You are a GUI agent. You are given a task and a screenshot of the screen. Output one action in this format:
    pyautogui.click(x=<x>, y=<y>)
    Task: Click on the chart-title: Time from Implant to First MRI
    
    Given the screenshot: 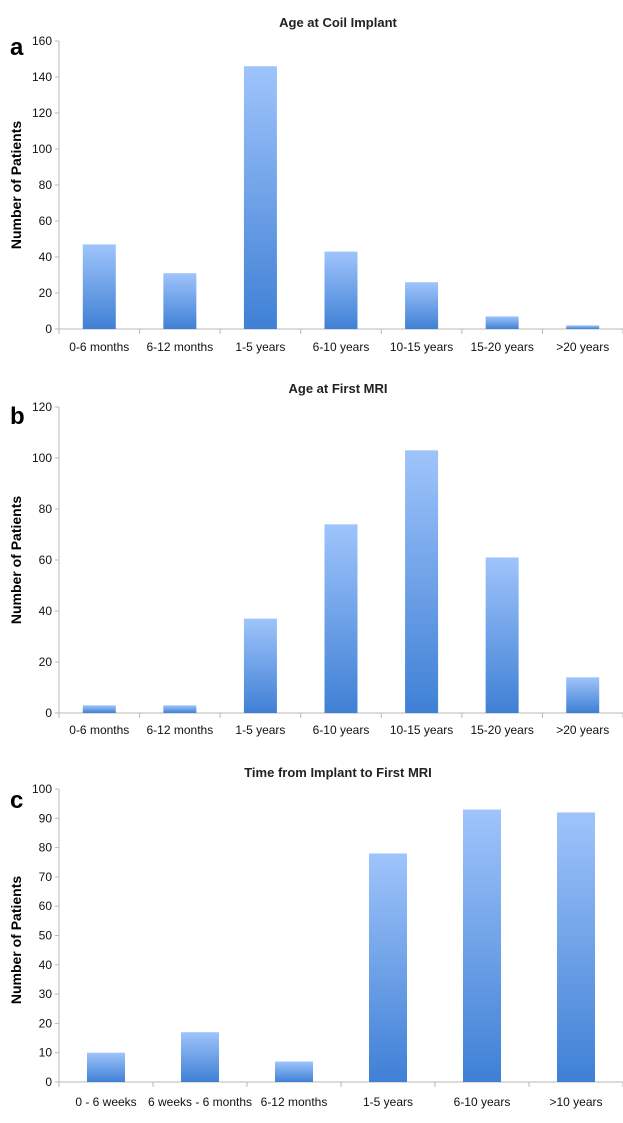 What is the action you would take?
    pyautogui.click(x=338, y=772)
    